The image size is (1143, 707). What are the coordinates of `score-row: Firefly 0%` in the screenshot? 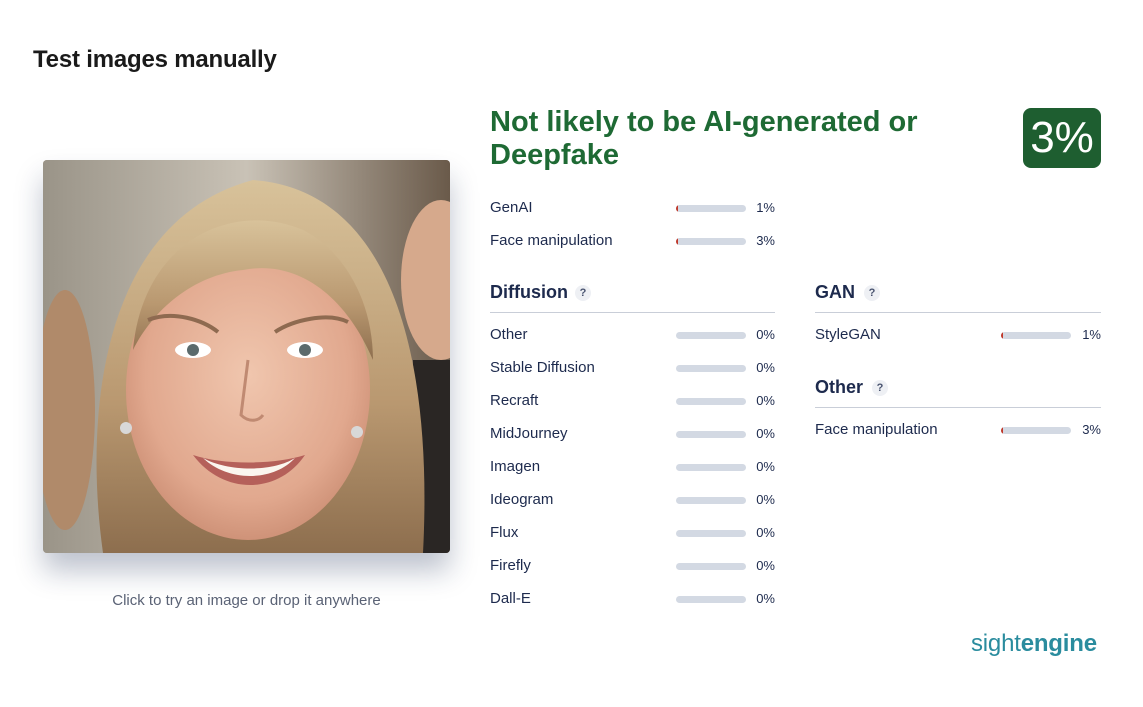 It's located at (632, 567).